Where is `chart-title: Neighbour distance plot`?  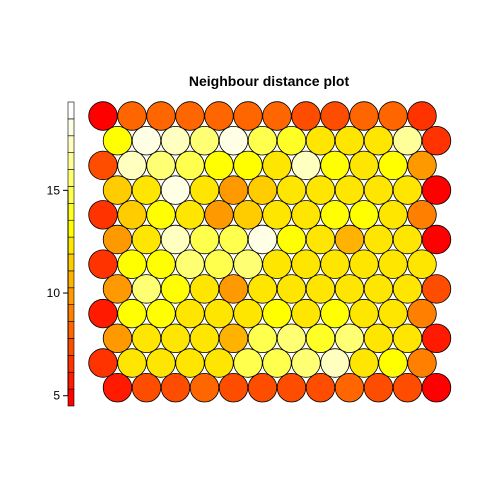
chart-title: Neighbour distance plot is located at coordinates (269, 81).